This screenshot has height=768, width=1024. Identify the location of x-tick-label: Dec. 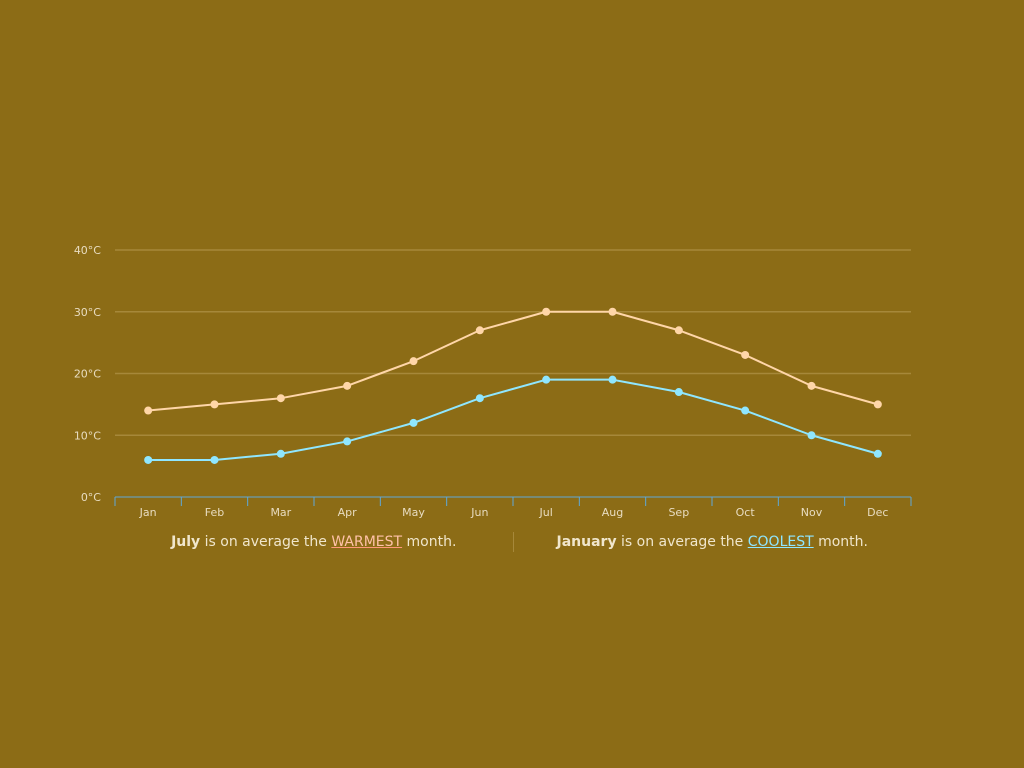
(877, 512).